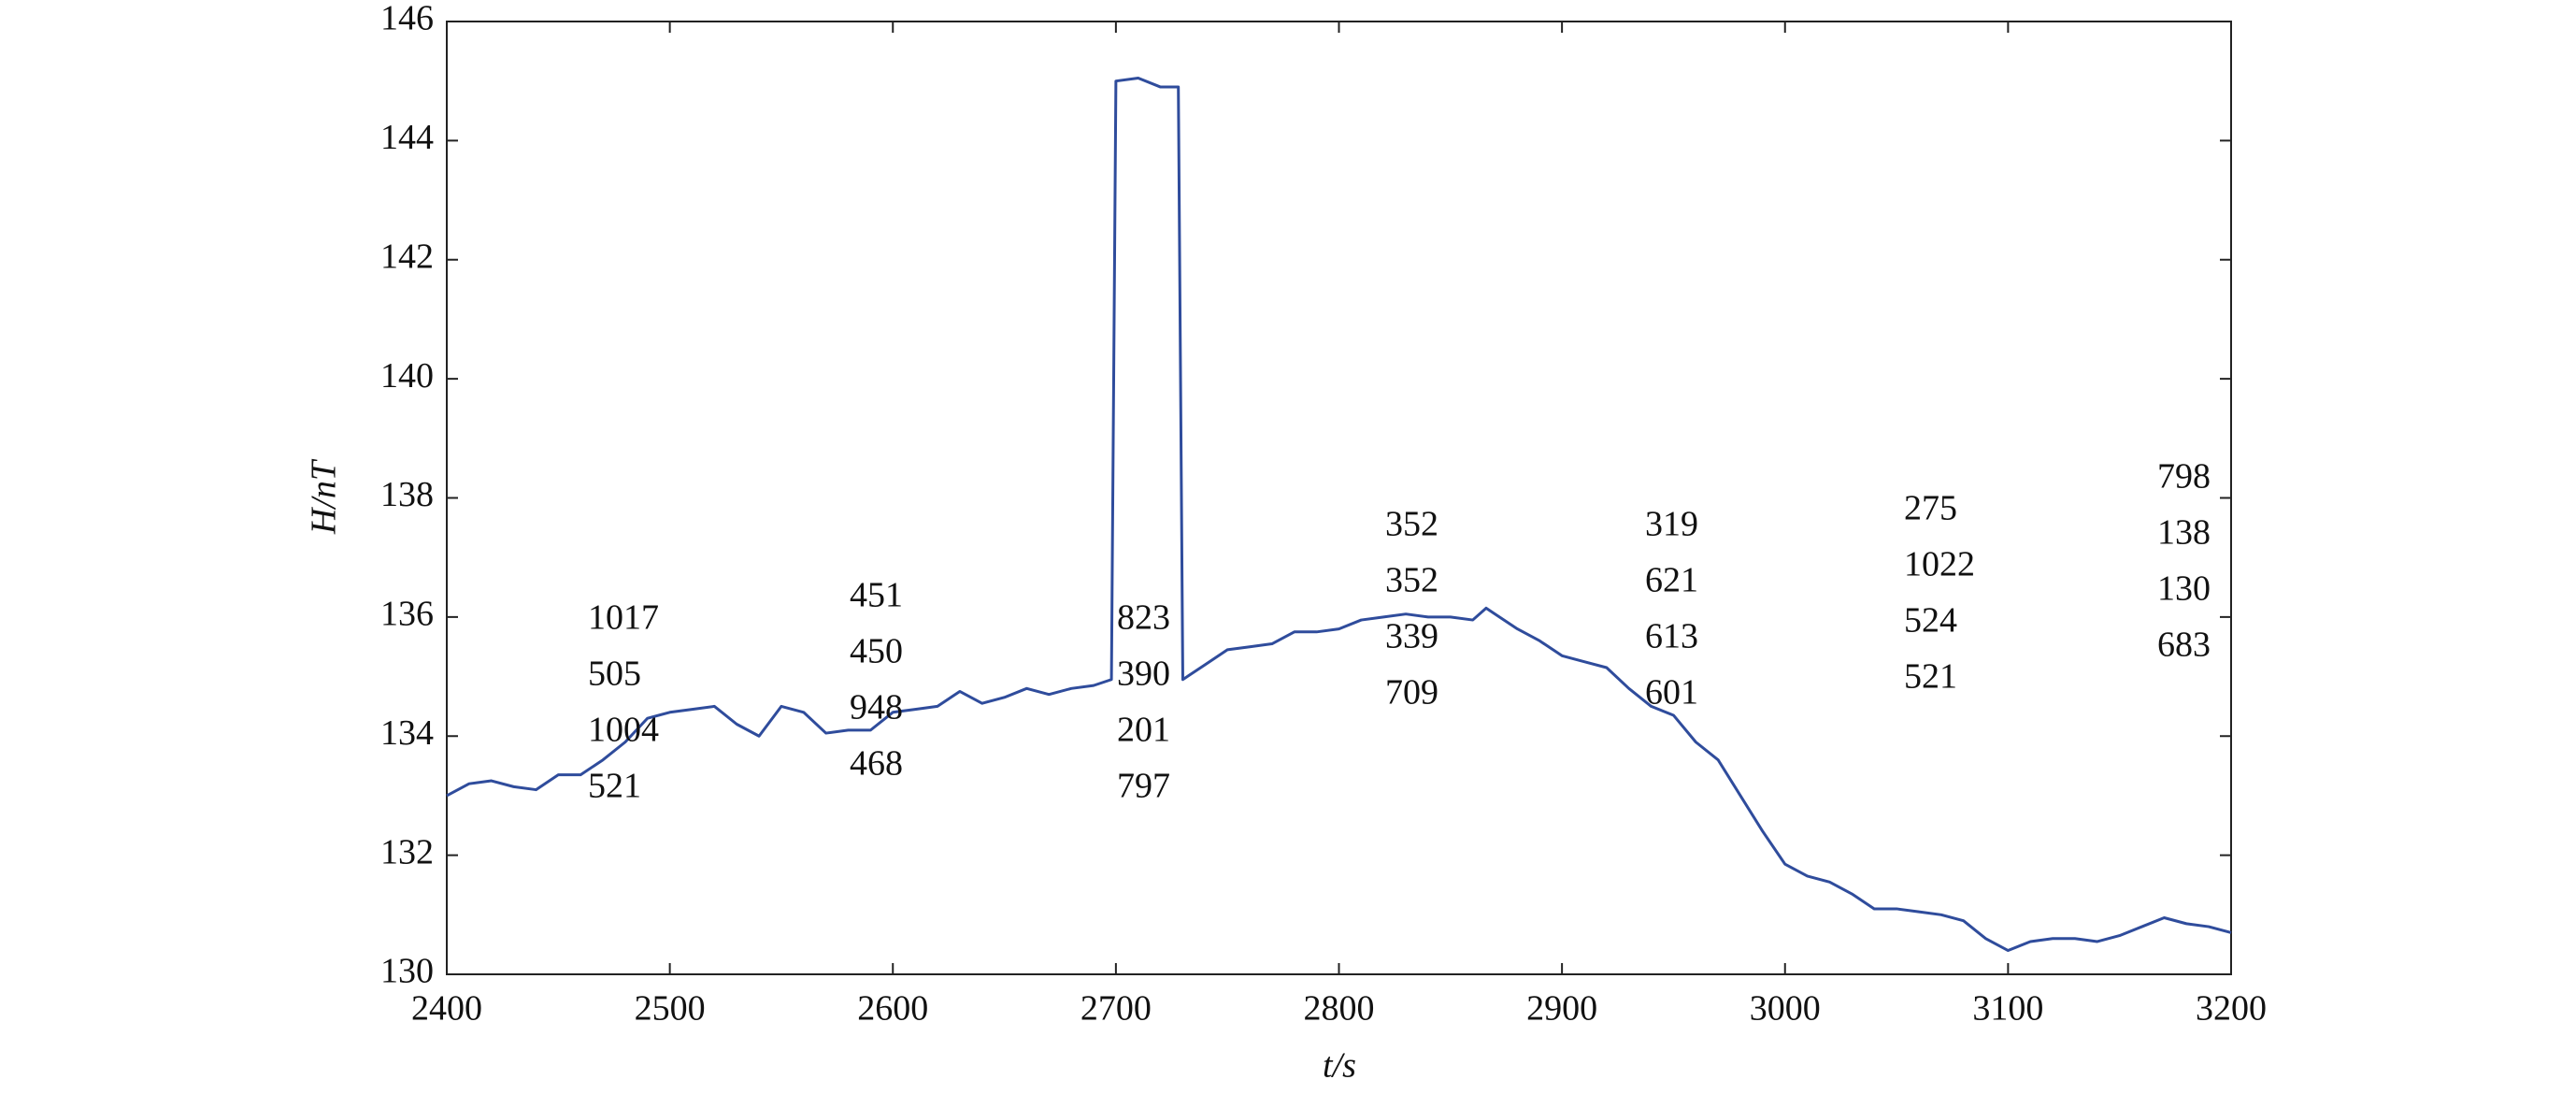  Describe the element at coordinates (1671, 693) in the screenshot. I see `annotation: 601` at that location.